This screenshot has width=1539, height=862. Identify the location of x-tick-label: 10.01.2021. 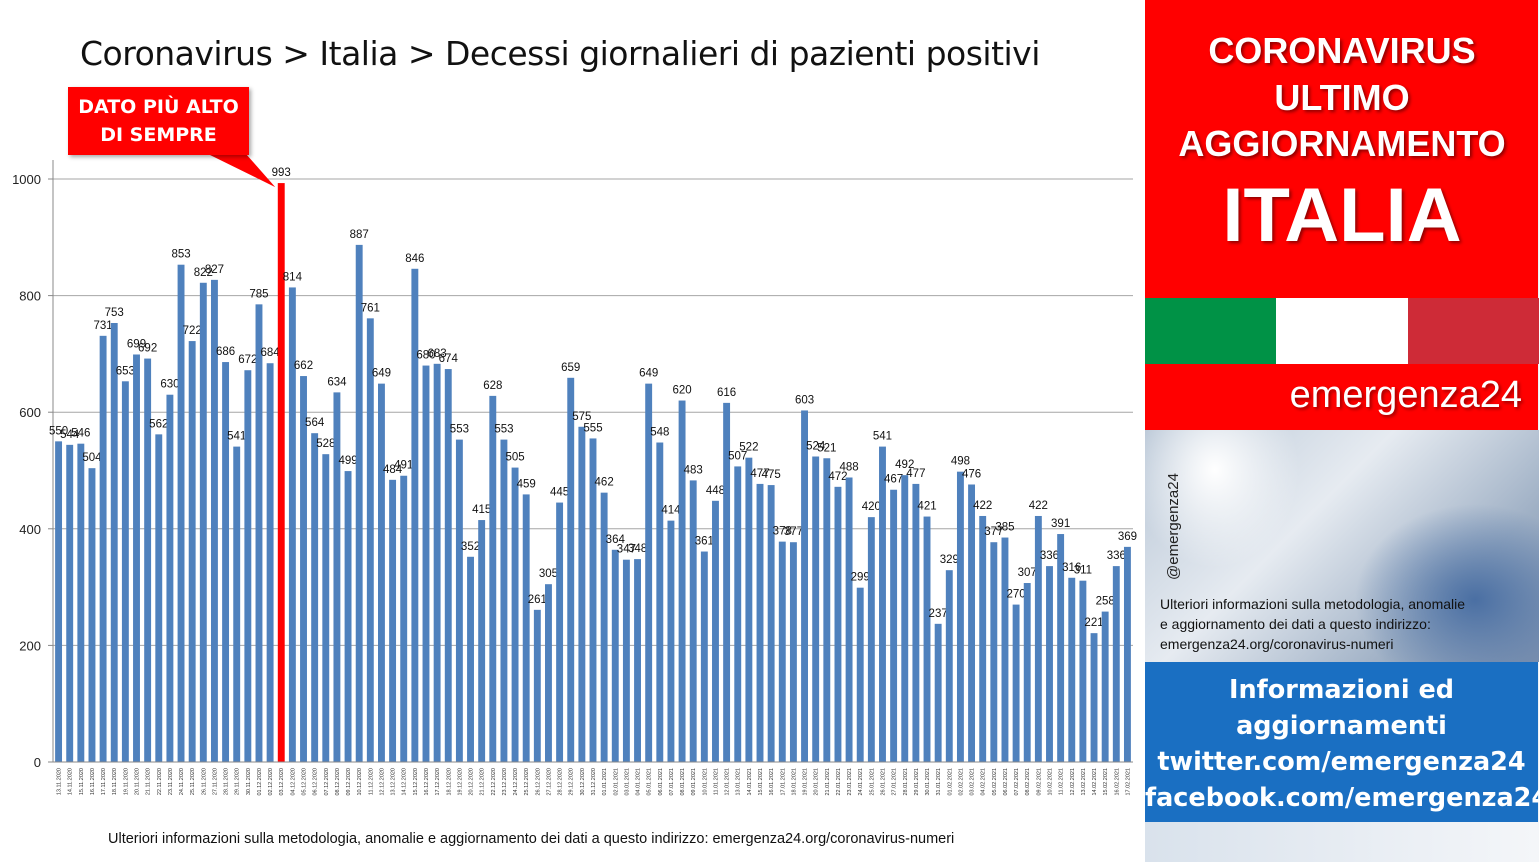
(705, 782).